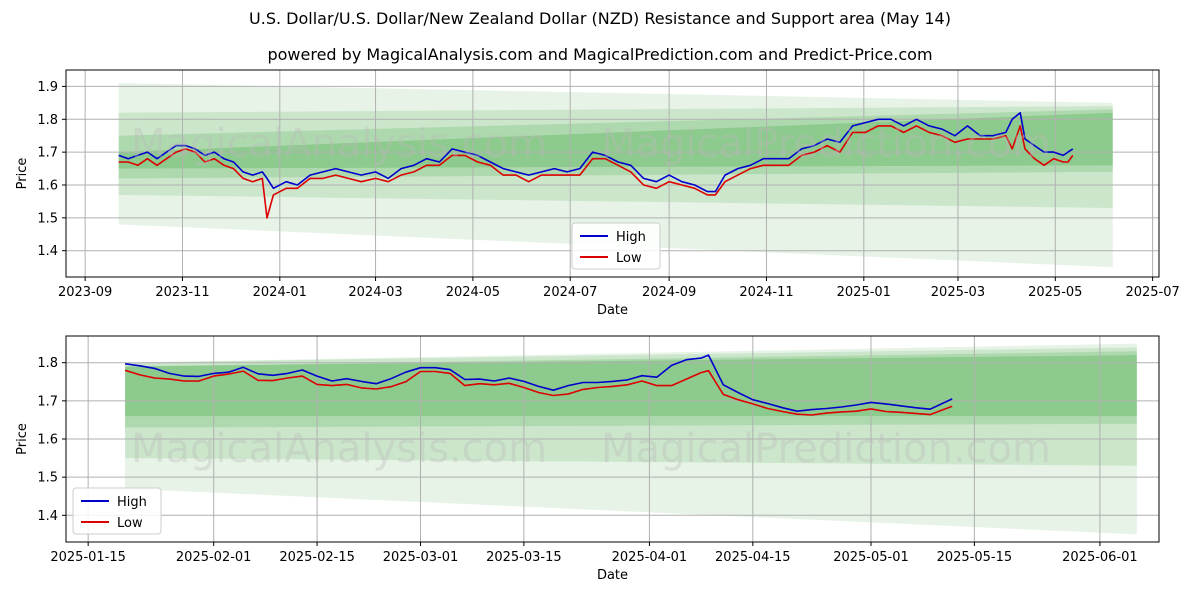 This screenshot has width=1200, height=600. What do you see at coordinates (47, 87) in the screenshot?
I see `y-tick-label: 1.9` at bounding box center [47, 87].